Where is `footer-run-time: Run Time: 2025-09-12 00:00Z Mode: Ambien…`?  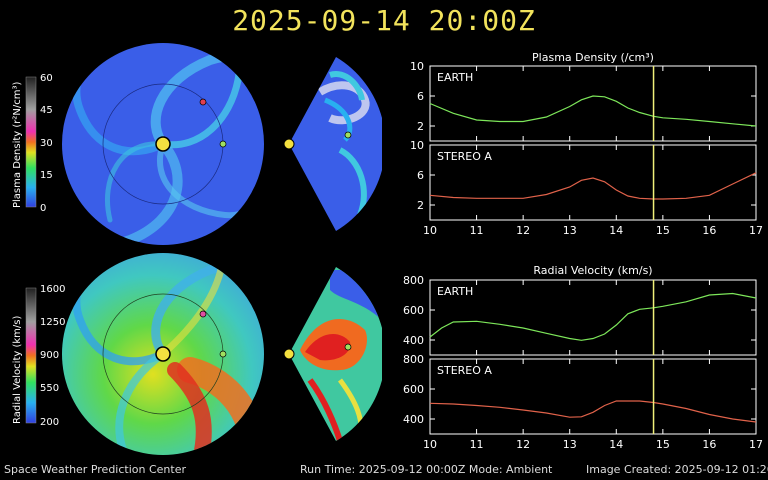 footer-run-time: Run Time: 2025-09-12 00:00Z Mode: Ambien… is located at coordinates (426, 469).